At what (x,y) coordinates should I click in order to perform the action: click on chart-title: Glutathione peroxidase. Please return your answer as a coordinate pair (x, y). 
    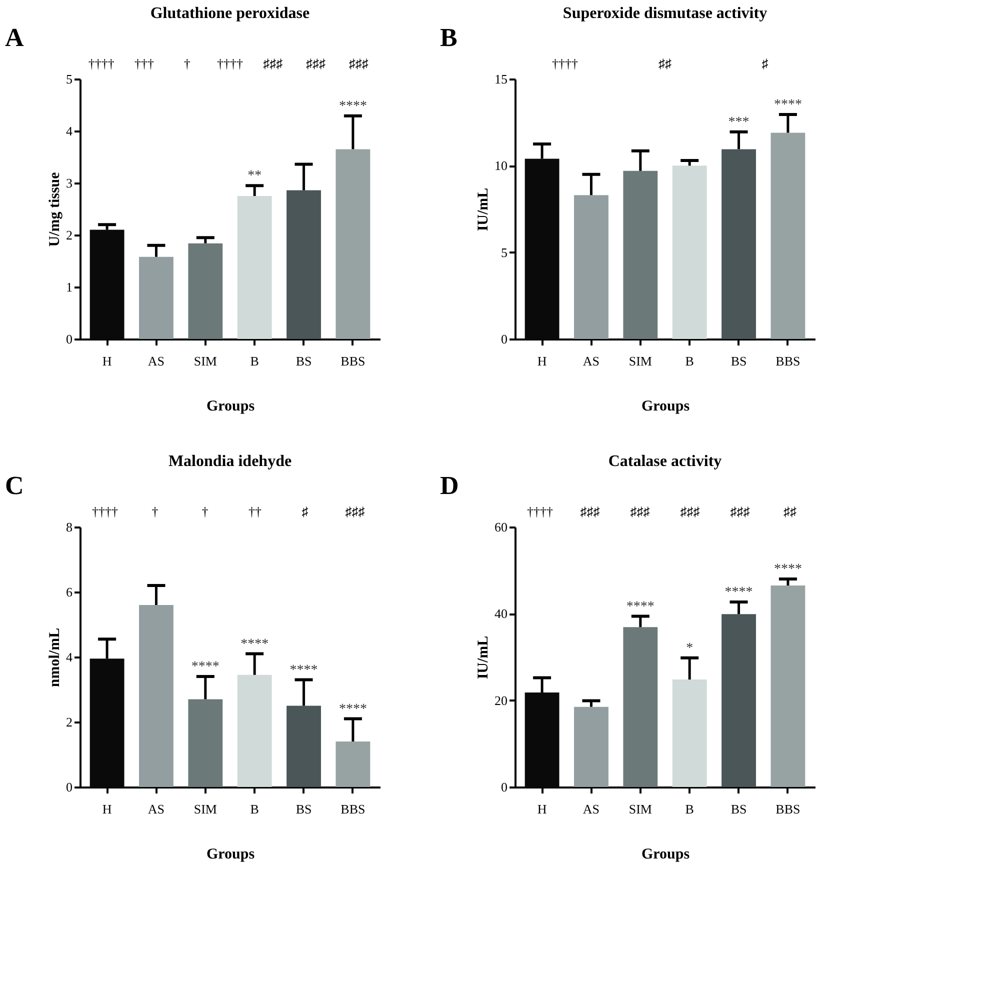
    Looking at the image, I should click on (230, 13).